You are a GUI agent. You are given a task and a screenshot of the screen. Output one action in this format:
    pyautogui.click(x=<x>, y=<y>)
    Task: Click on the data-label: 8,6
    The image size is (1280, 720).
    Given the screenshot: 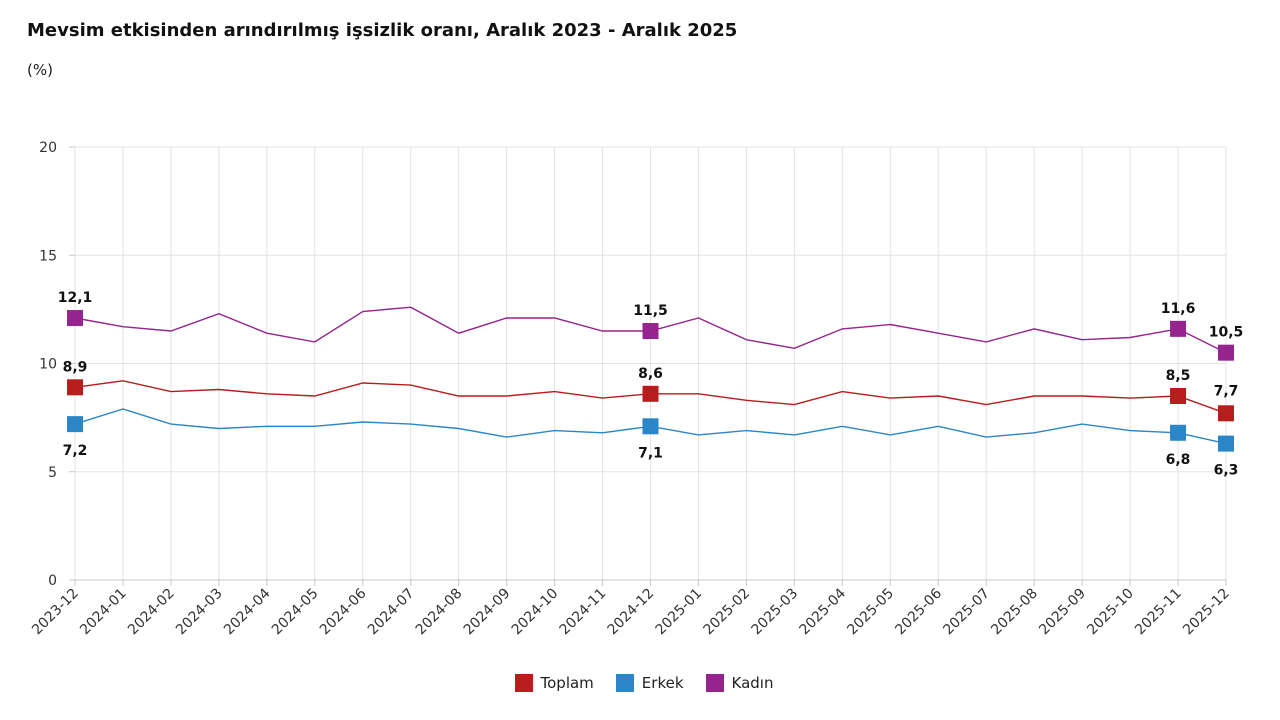 What is the action you would take?
    pyautogui.click(x=650, y=374)
    